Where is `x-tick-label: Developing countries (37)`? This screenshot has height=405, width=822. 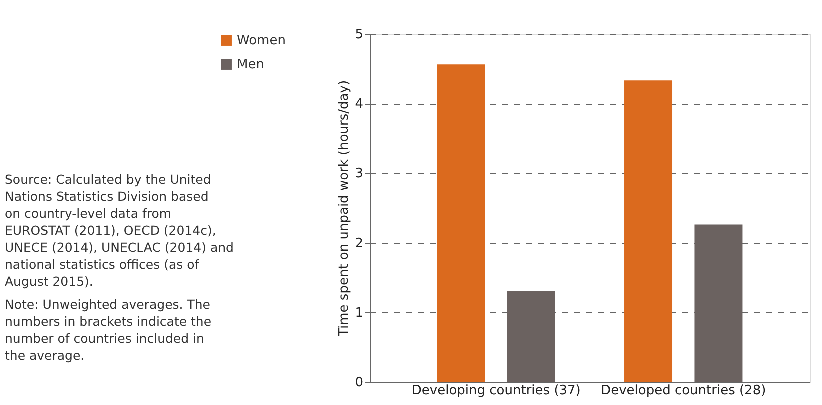
x-tick-label: Developing countries (37) is located at coordinates (496, 391).